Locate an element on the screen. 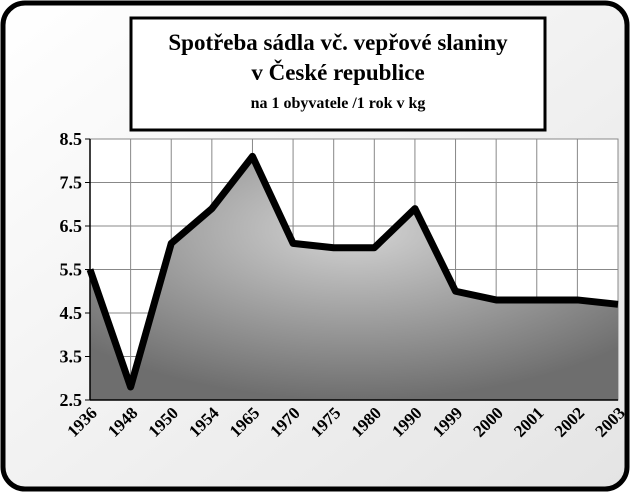 Image resolution: width=630 pixels, height=497 pixels. y-tick-label: 8.5 is located at coordinates (71, 139).